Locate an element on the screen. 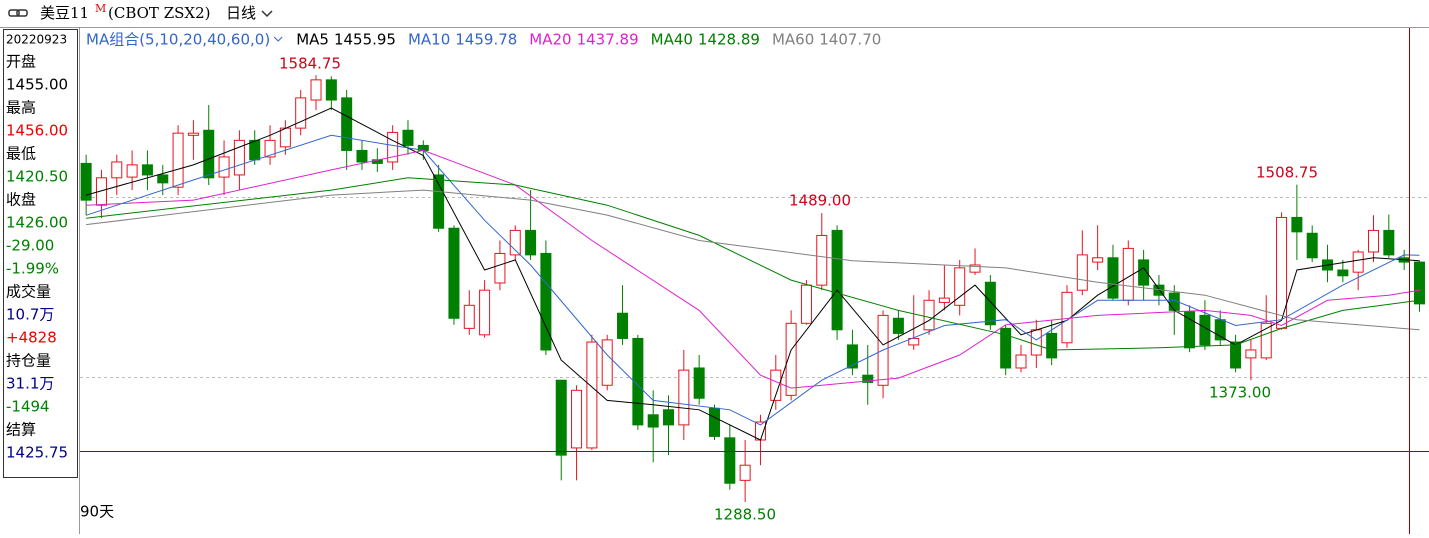 Image resolution: width=1429 pixels, height=538 pixels. price-annotation: 1373.00 is located at coordinates (1240, 393).